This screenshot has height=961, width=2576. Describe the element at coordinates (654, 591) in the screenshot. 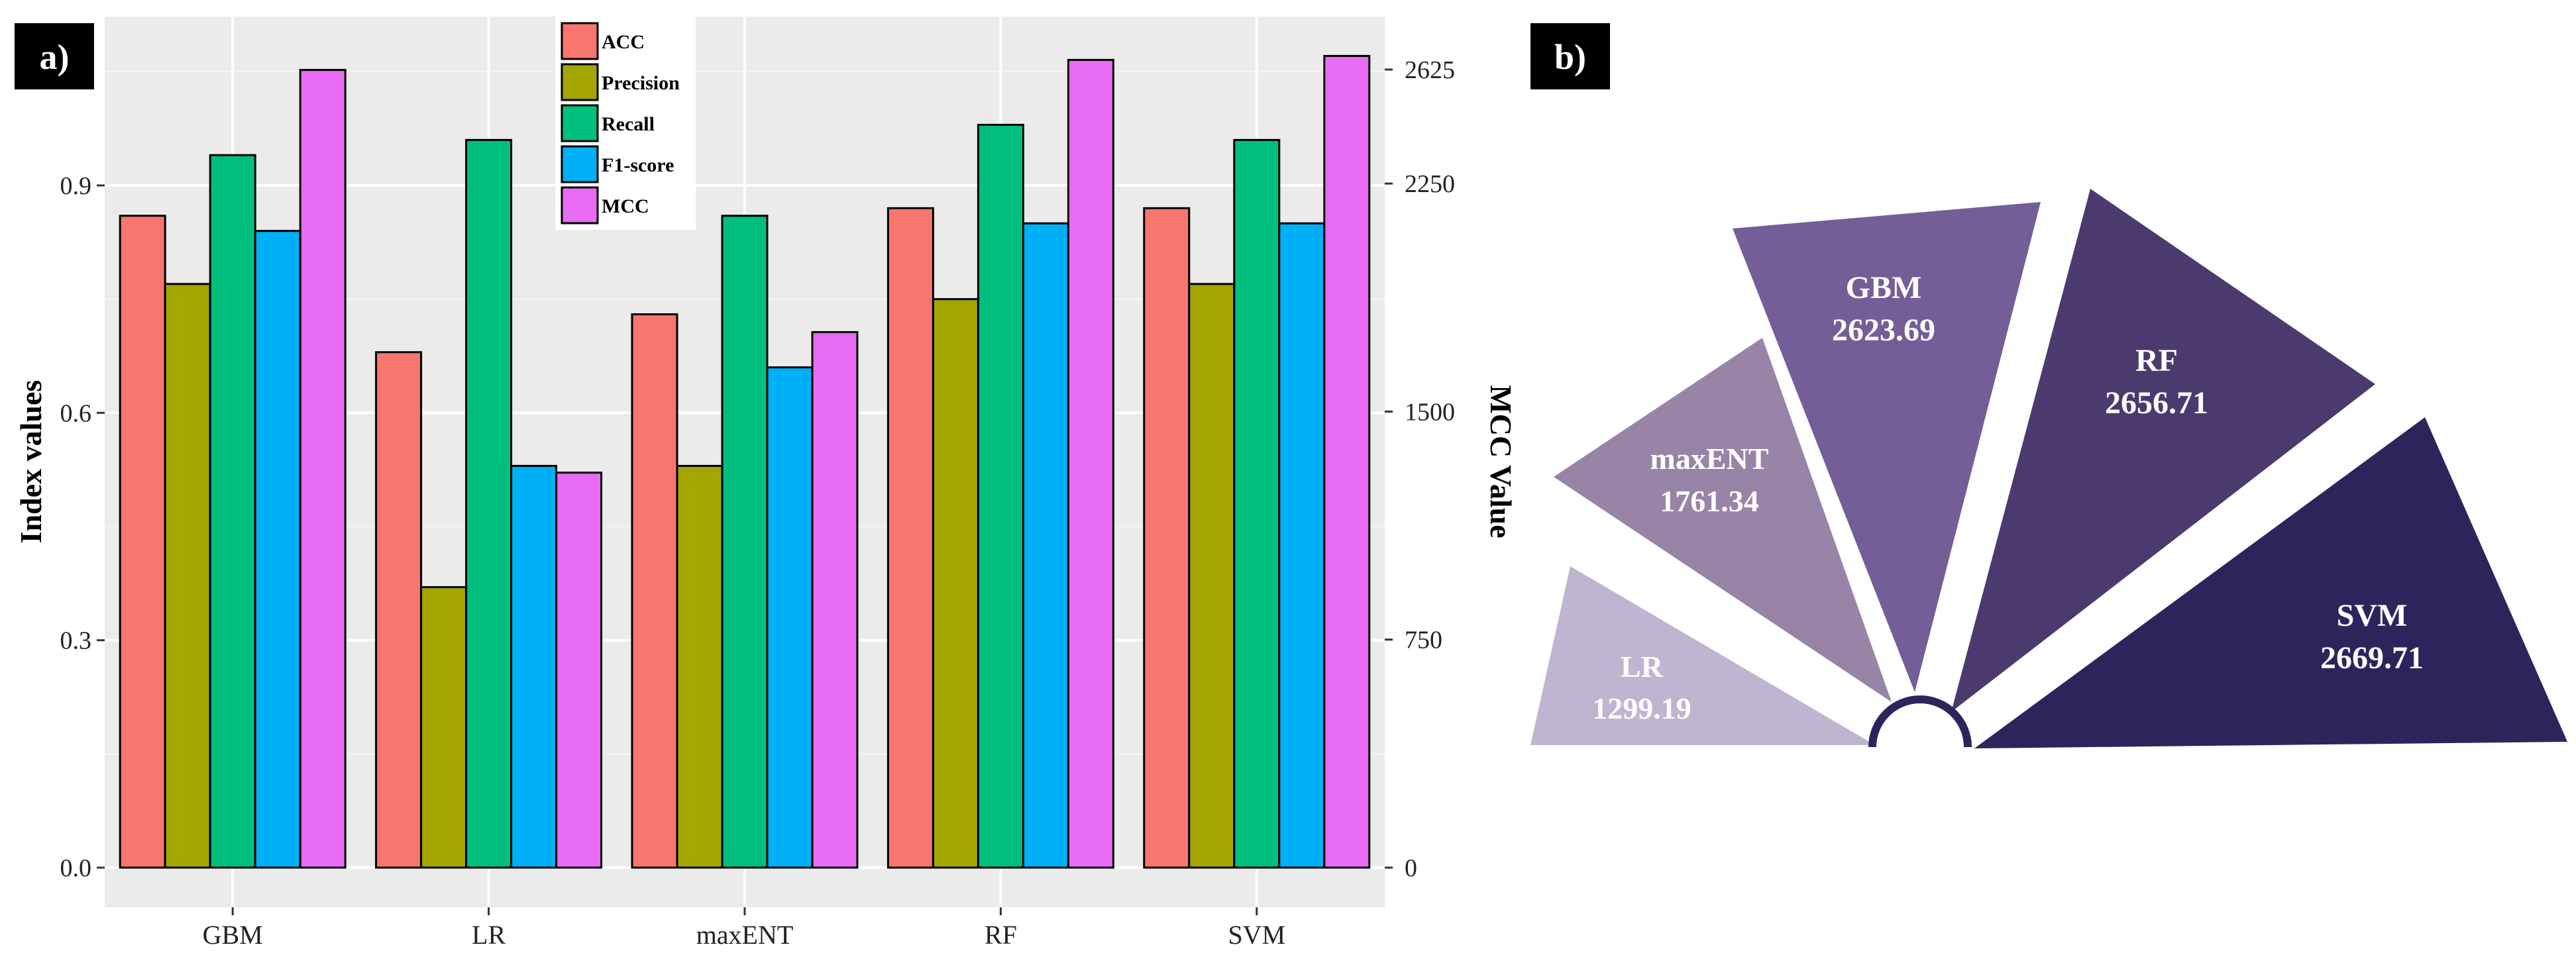

I see `bar-acc-maxent` at that location.